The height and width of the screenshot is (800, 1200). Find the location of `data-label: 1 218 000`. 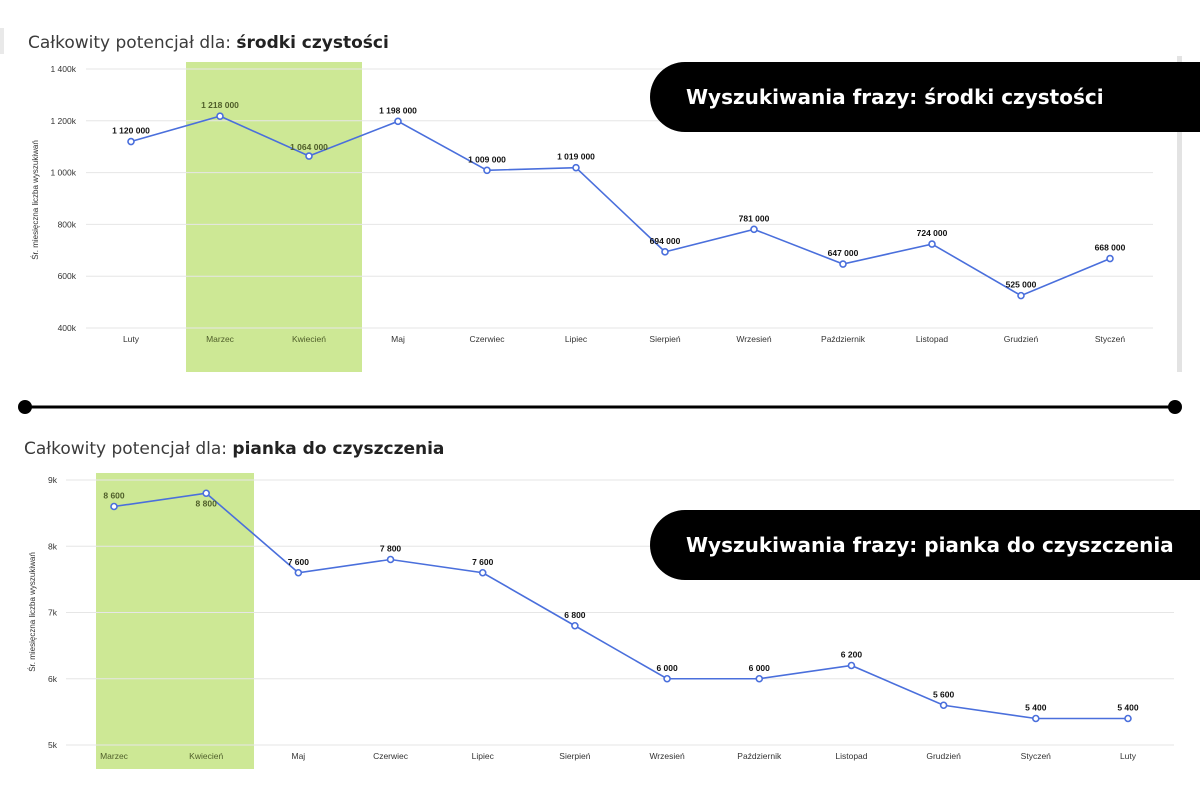

data-label: 1 218 000 is located at coordinates (220, 105).